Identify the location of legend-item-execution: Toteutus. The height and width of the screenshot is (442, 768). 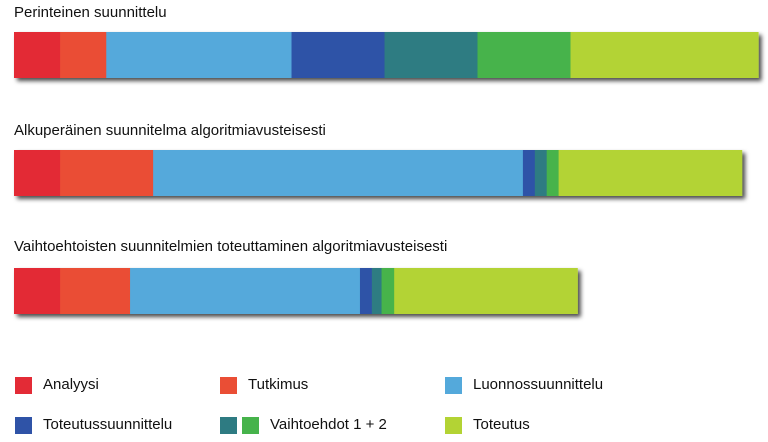
(487, 425).